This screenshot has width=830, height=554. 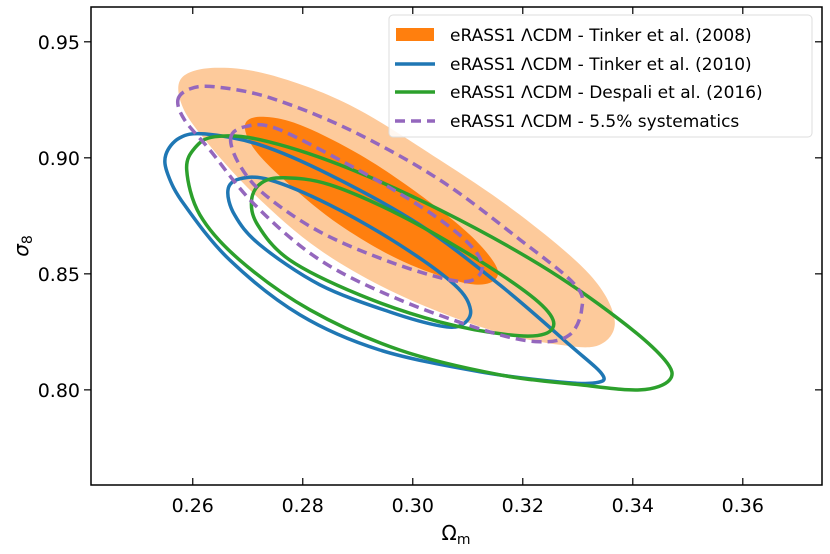 I want to click on contour-series3-inner, so click(x=356, y=203).